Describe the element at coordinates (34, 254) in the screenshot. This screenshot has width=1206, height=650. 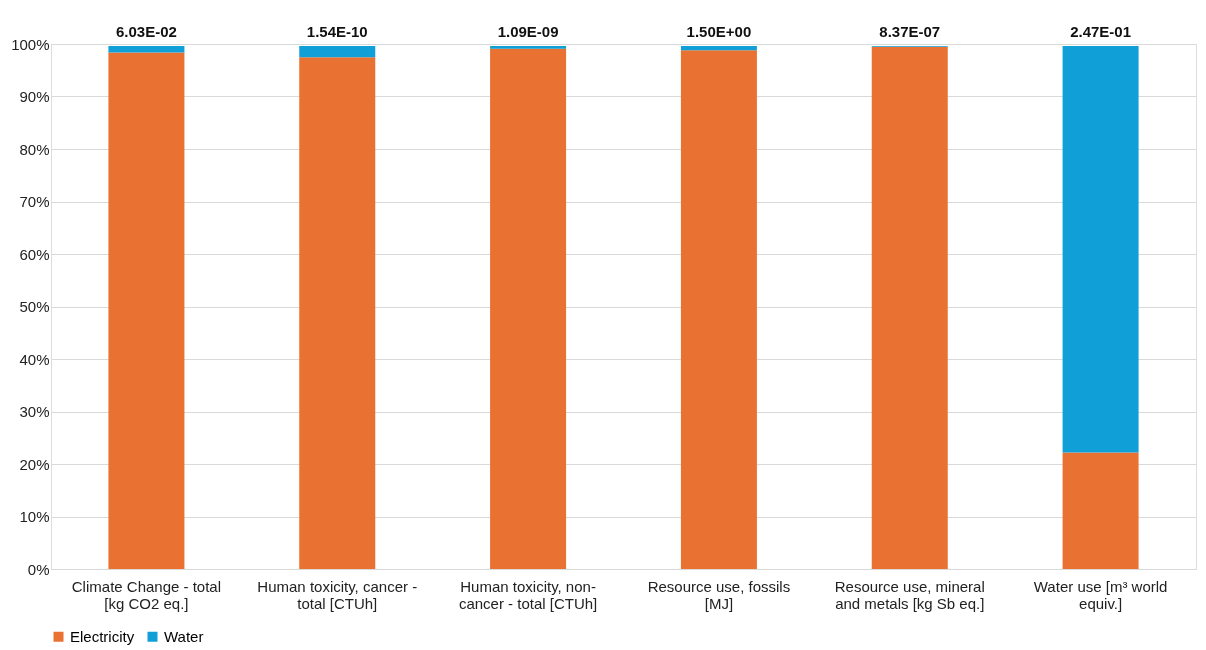
I see `y-tick-label: 60%` at that location.